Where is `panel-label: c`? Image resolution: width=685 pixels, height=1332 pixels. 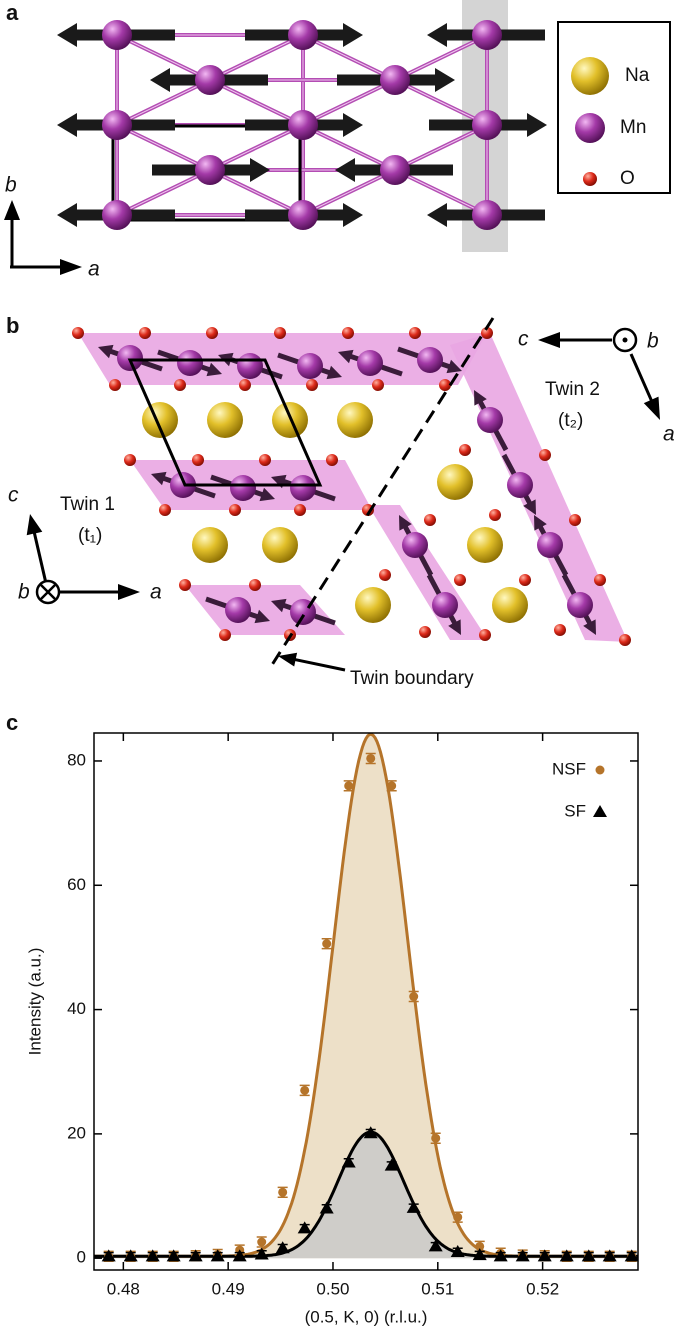 panel-label: c is located at coordinates (12, 722).